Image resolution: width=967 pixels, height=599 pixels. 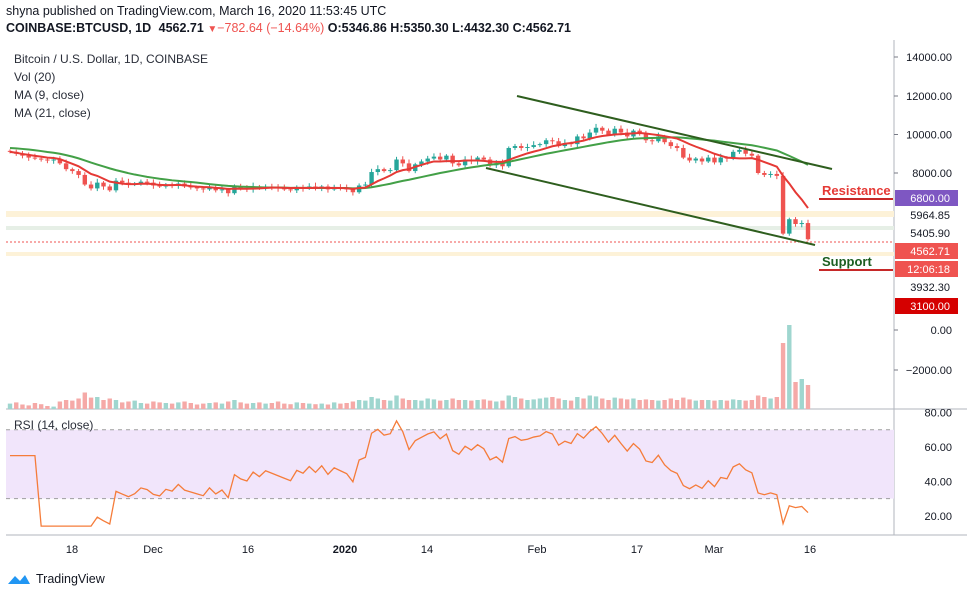 I want to click on legend-ma21: MA (21, close), so click(x=52, y=113).